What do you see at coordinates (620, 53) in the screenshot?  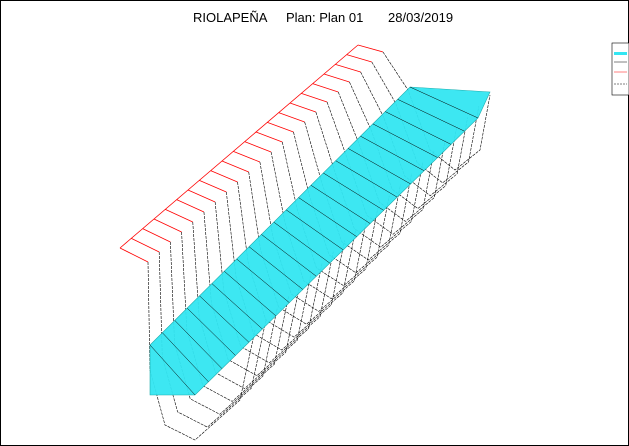 I see `legend-swatch` at bounding box center [620, 53].